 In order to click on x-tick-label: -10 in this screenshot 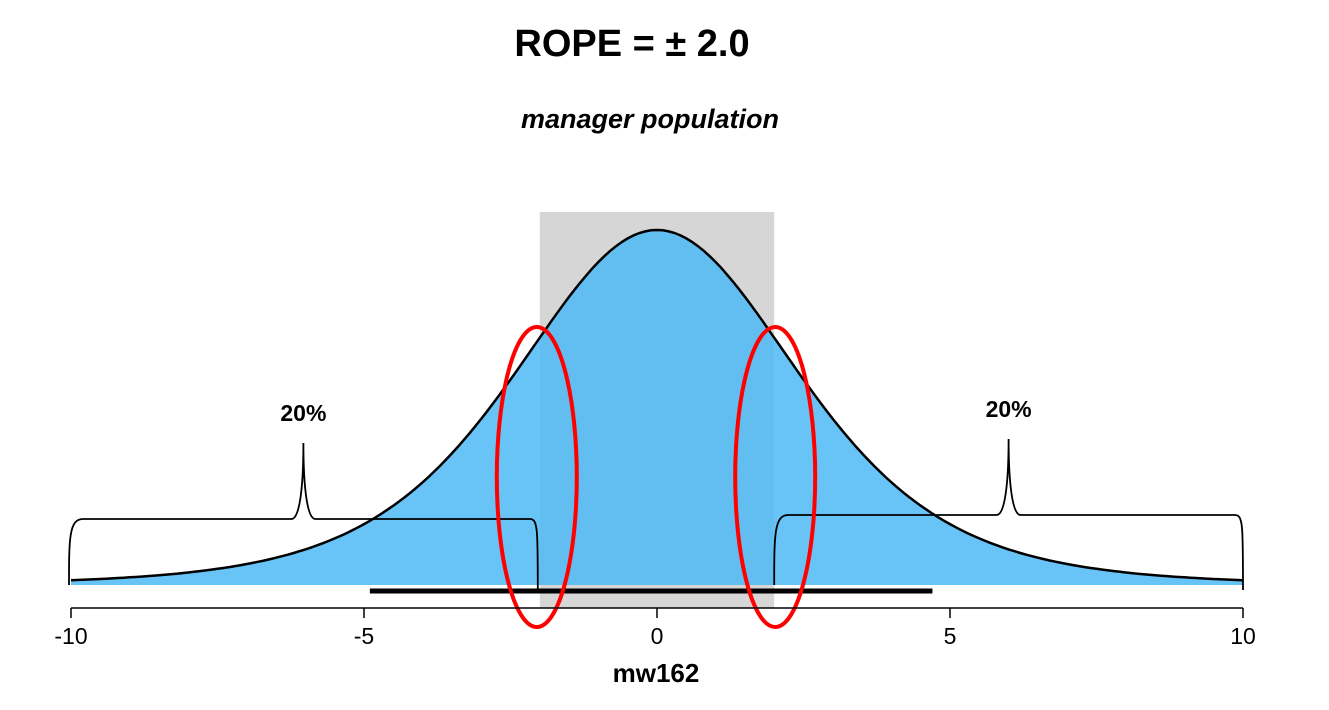, I will do `click(70, 636)`.